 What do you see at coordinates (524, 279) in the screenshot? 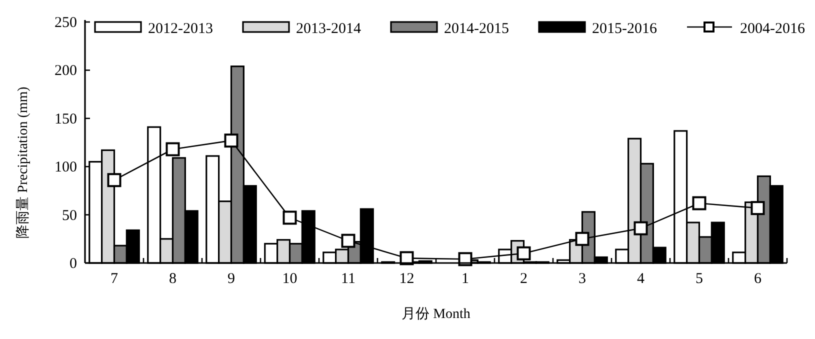
I see `x-tick-label: 2` at bounding box center [524, 279].